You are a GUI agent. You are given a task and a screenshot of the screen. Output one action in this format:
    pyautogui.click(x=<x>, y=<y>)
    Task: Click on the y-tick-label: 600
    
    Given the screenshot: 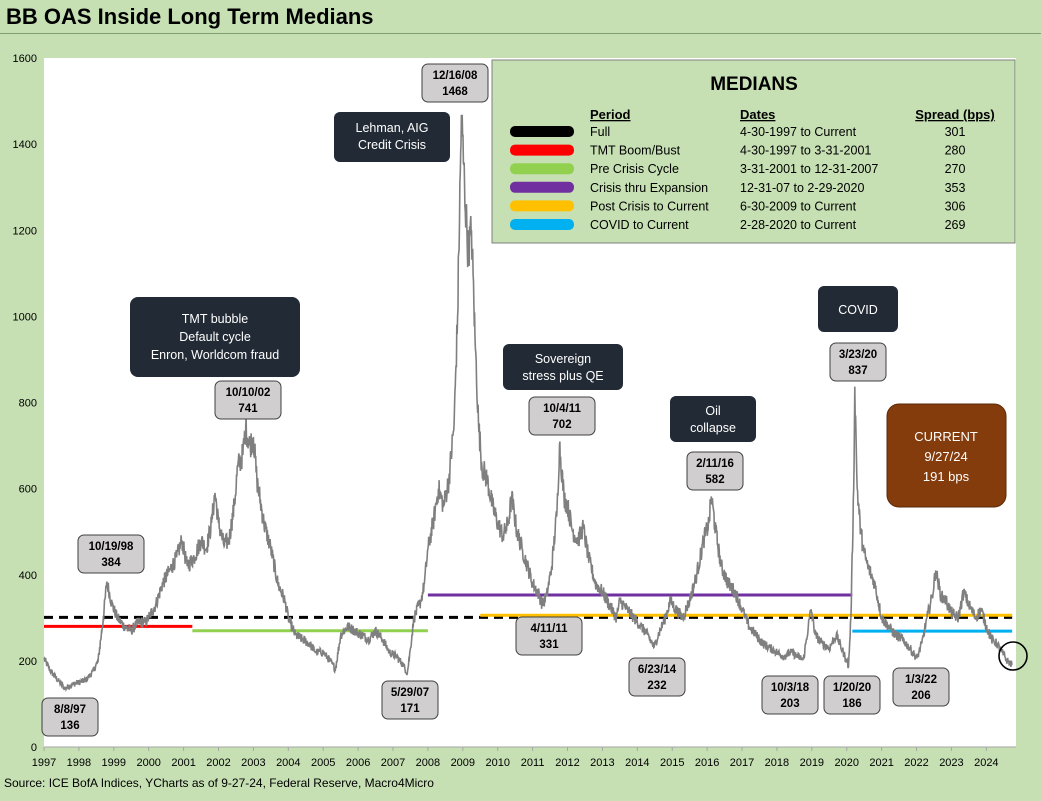 What is the action you would take?
    pyautogui.click(x=28, y=490)
    